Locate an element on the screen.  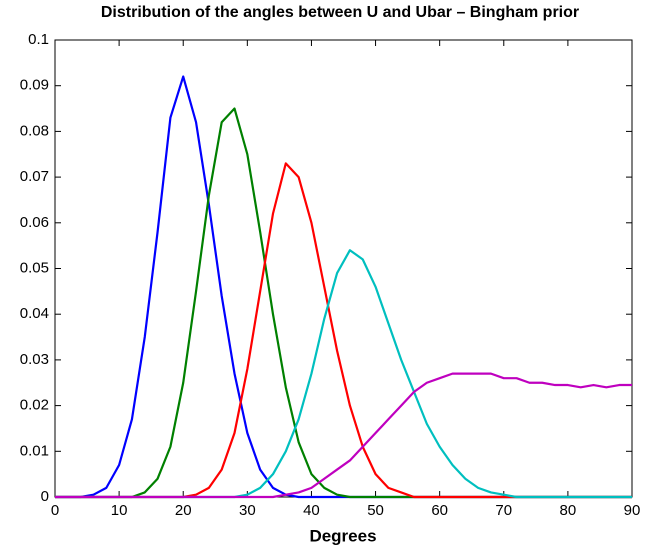
x-axis-label: Degrees is located at coordinates (342, 535).